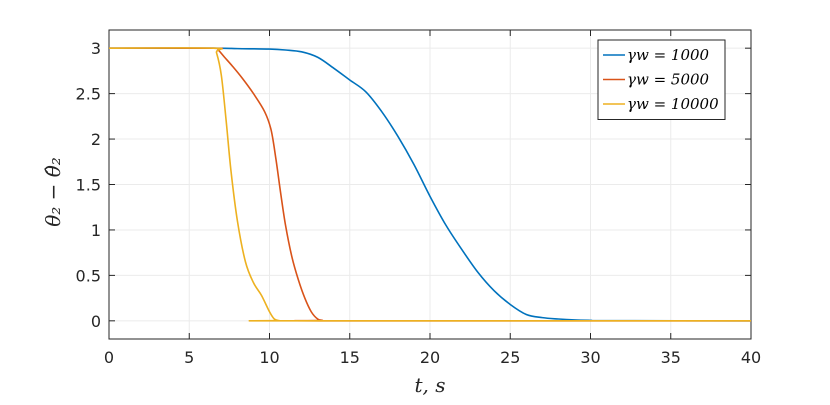 The image size is (830, 405). I want to click on x-tick-label: 40, so click(751, 357).